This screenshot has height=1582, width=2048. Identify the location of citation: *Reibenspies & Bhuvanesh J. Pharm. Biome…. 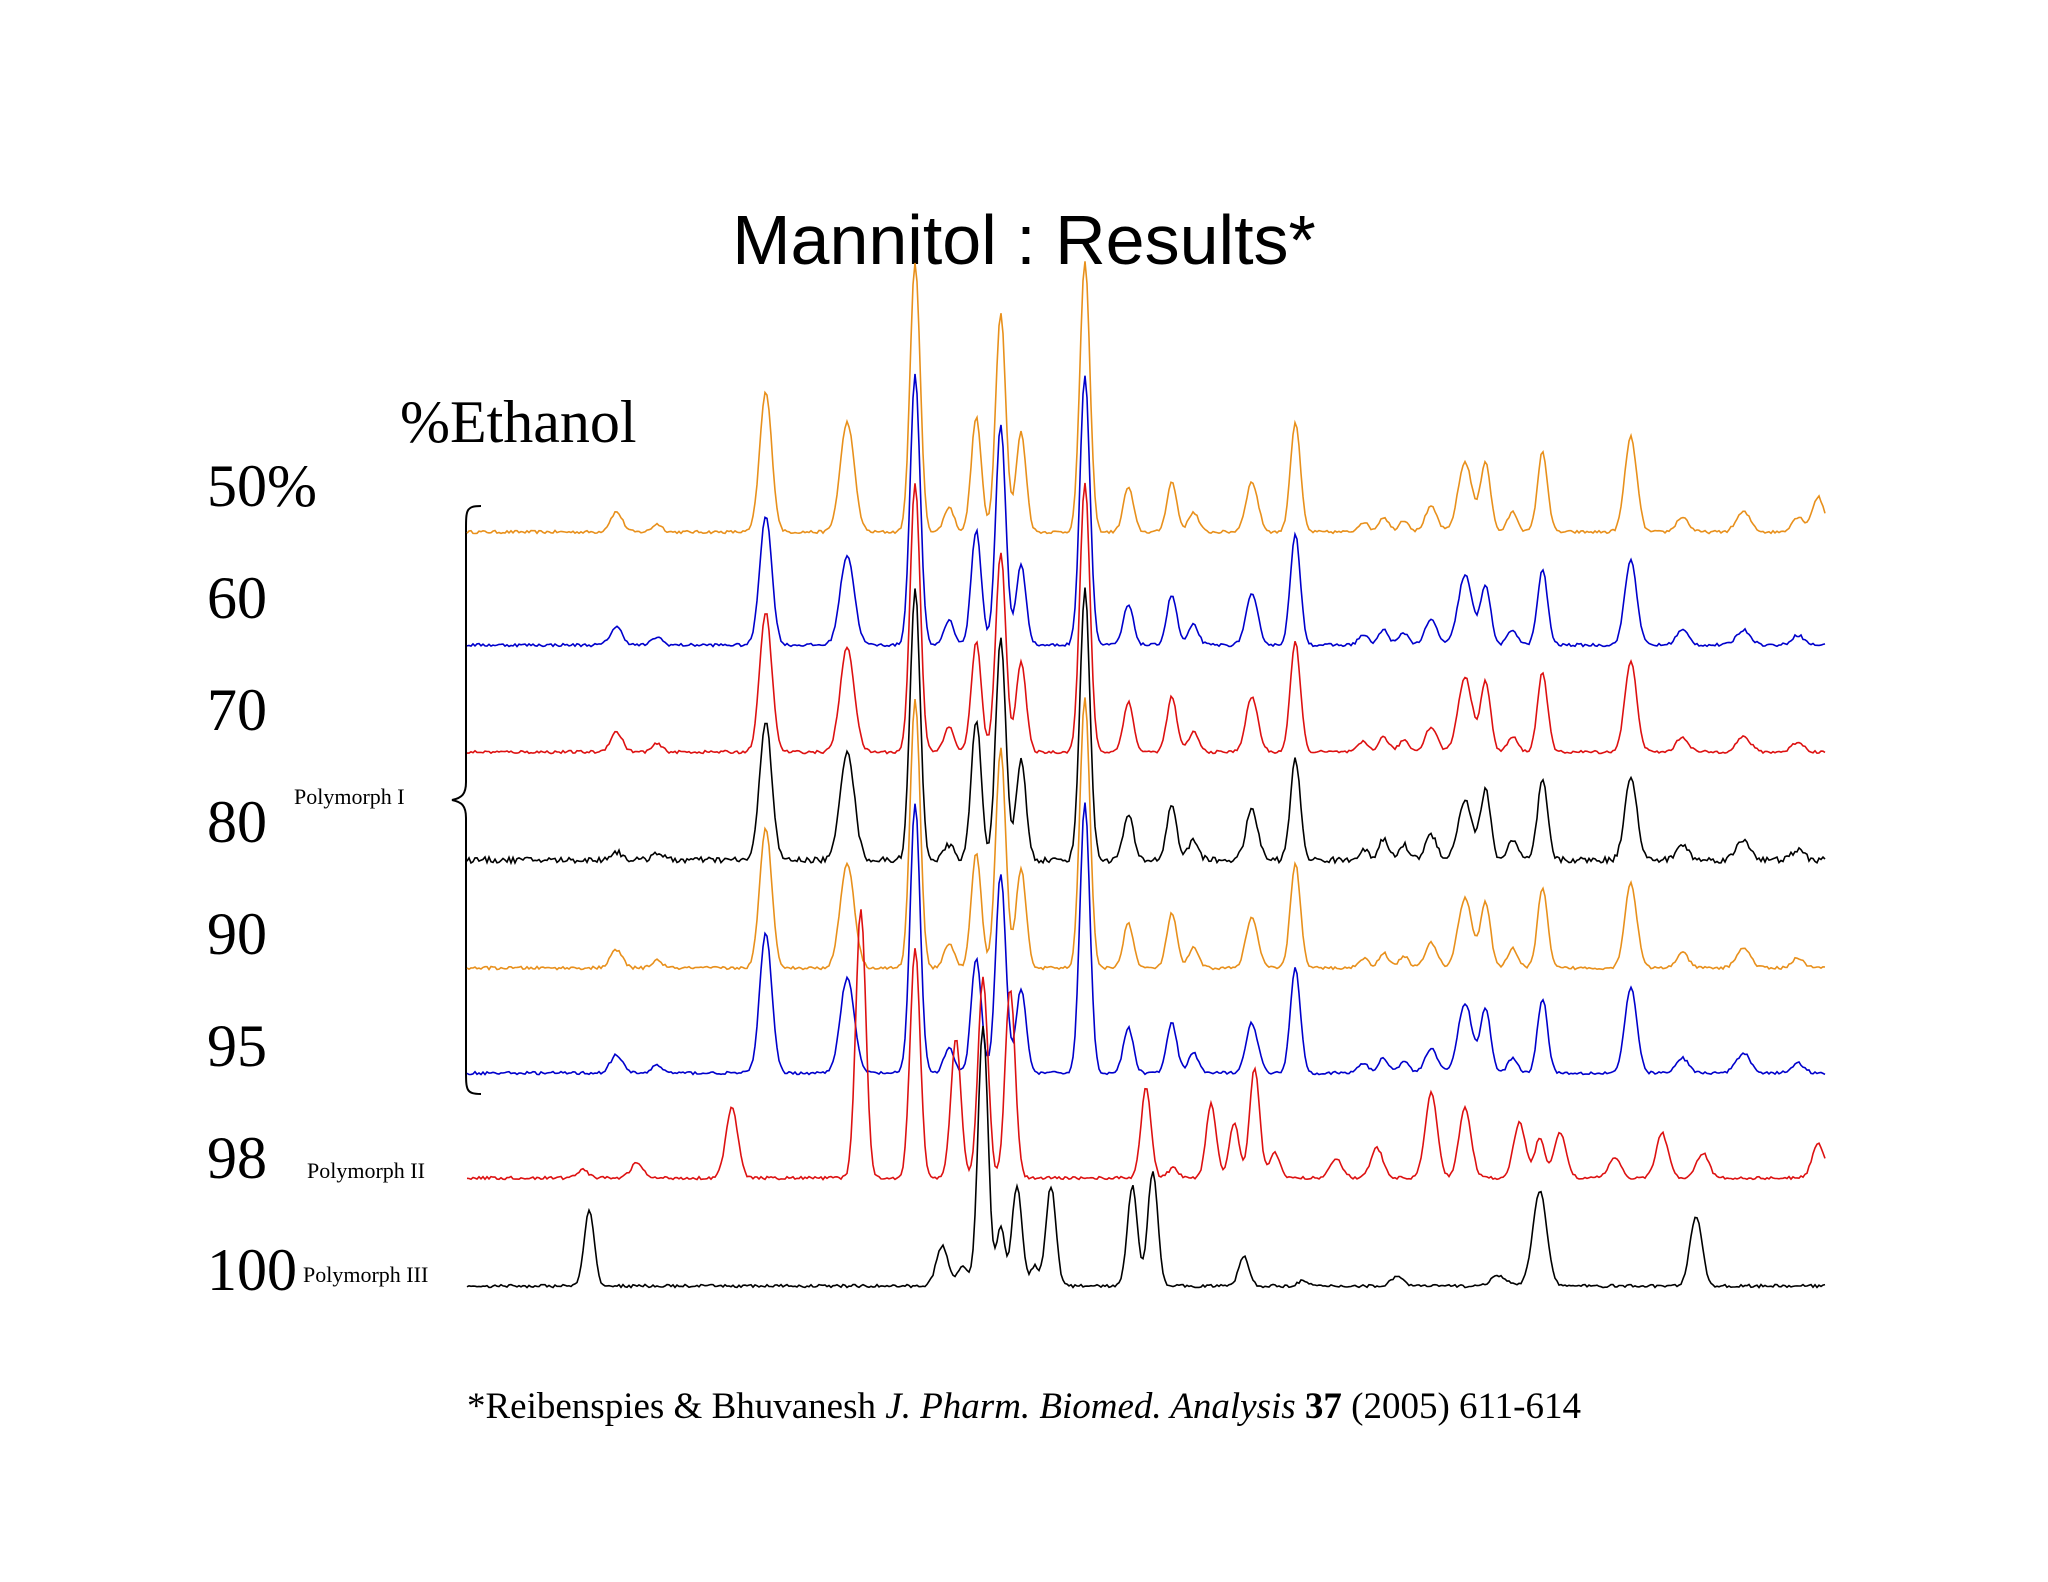
(1024, 1406).